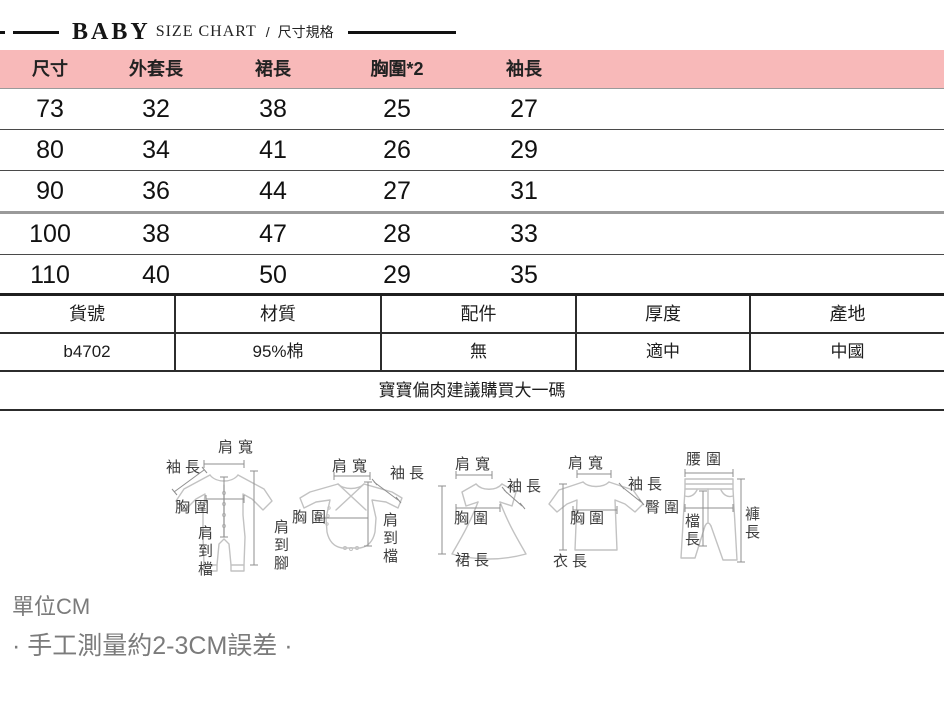 The height and width of the screenshot is (703, 944). Describe the element at coordinates (279, 314) in the screenshot. I see `info-header-material: 材質` at that location.